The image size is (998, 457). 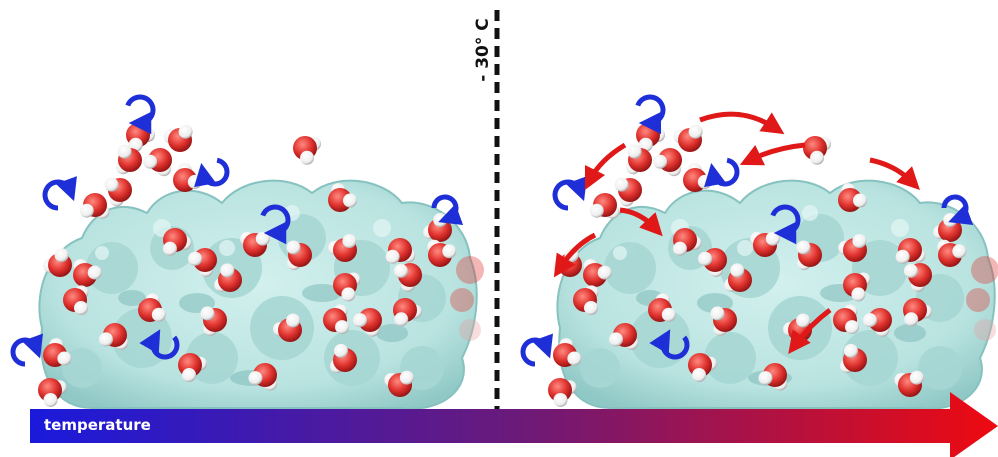 I want to click on threshold-label: - 30° C, so click(x=483, y=50).